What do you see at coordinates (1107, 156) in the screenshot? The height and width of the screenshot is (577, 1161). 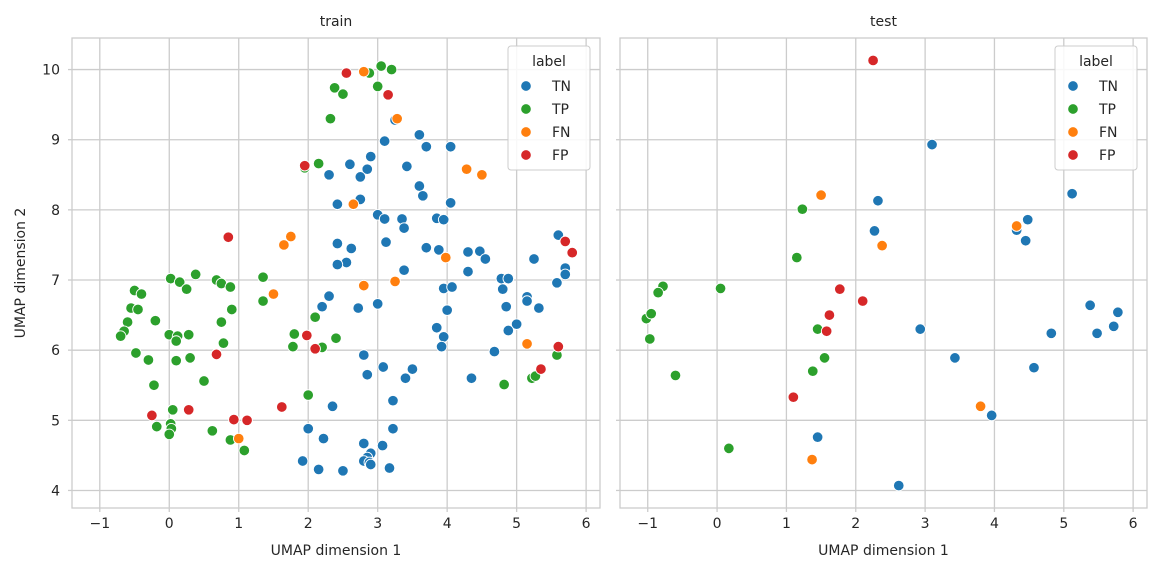 I see `legend-label-fp: FP` at bounding box center [1107, 156].